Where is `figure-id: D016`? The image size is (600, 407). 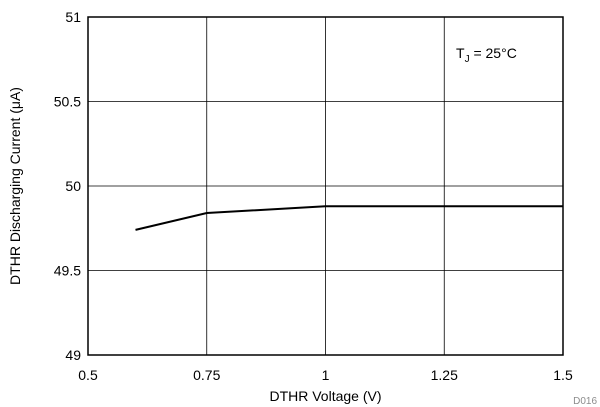
figure-id: D016 is located at coordinates (585, 401).